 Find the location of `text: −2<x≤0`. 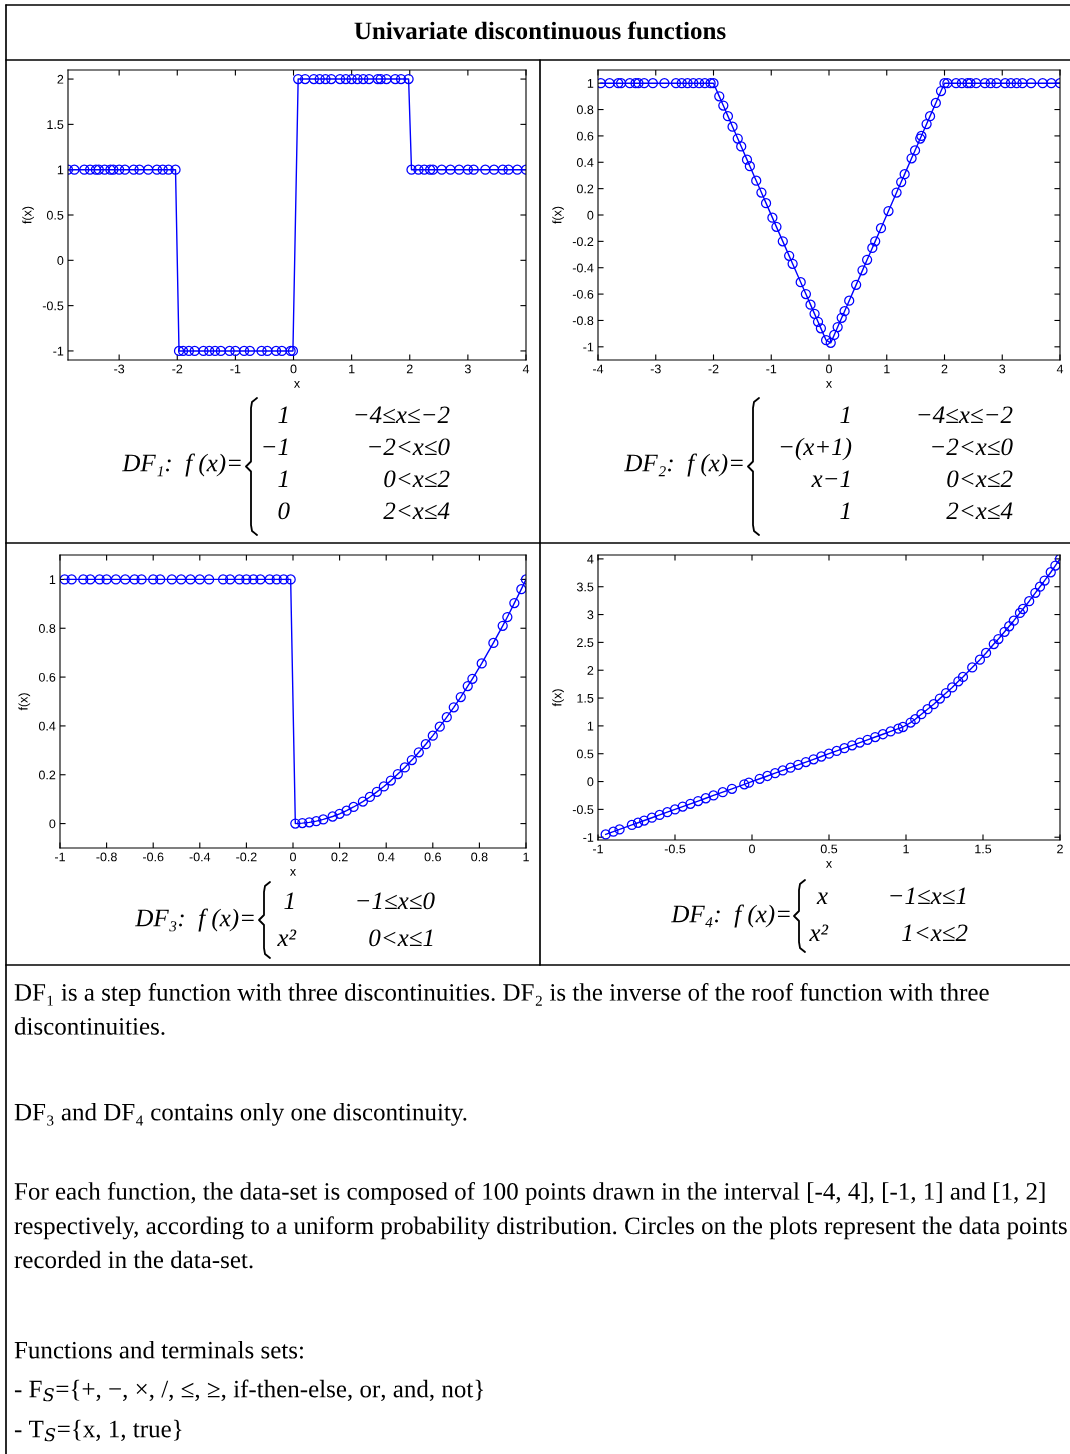

text: −2<x≤0 is located at coordinates (409, 447).